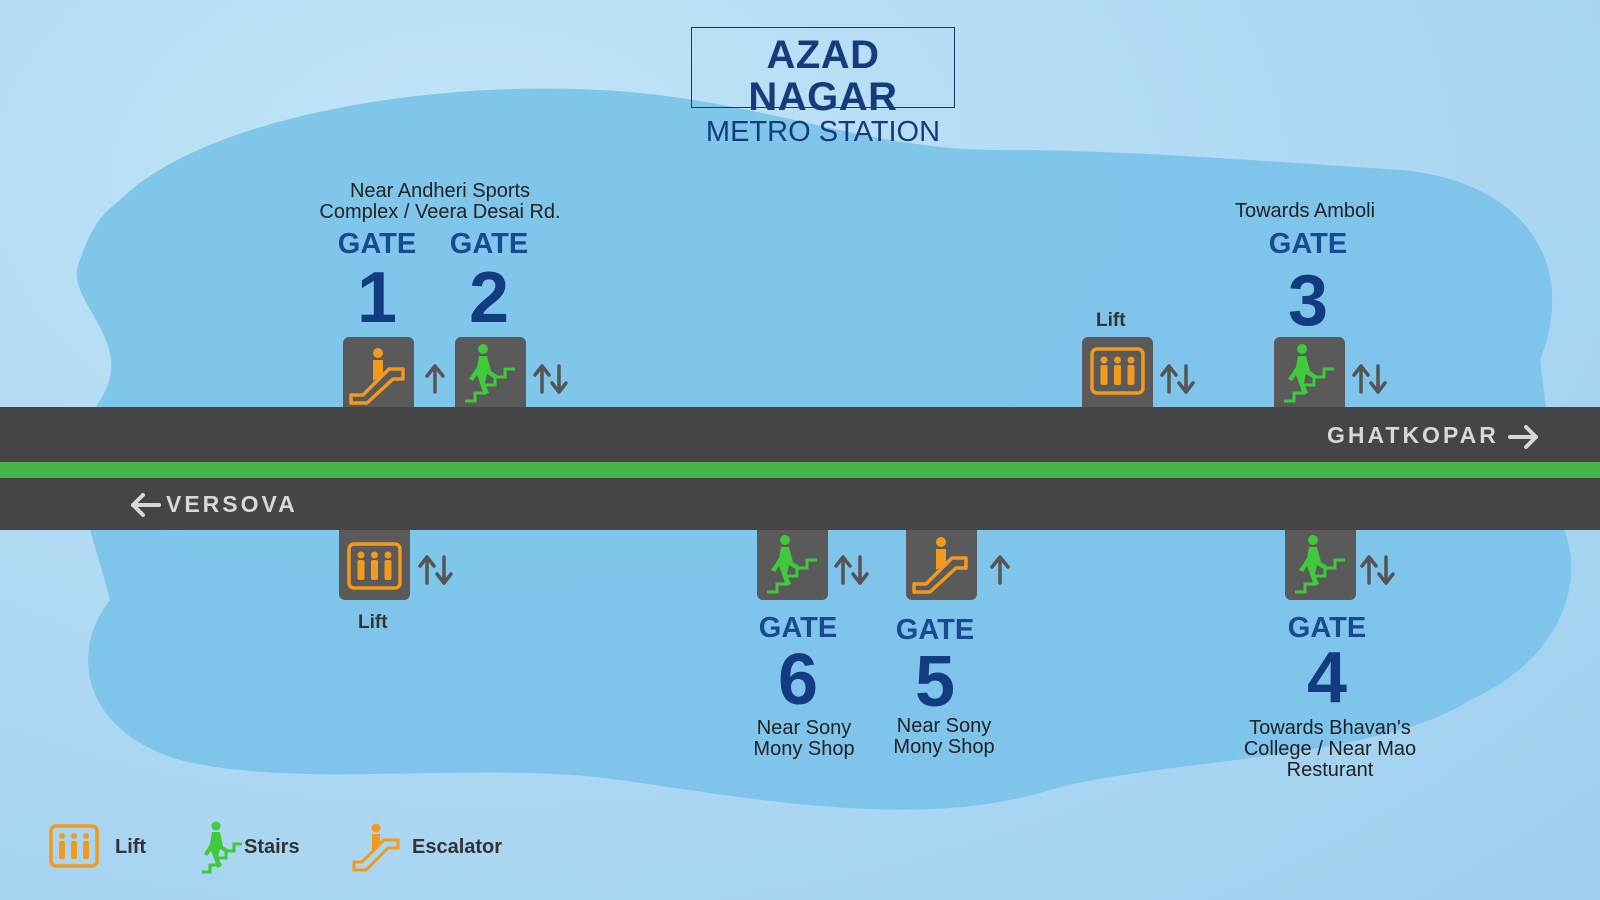 This screenshot has height=900, width=1600. I want to click on gate-6-label: GATE, so click(798, 628).